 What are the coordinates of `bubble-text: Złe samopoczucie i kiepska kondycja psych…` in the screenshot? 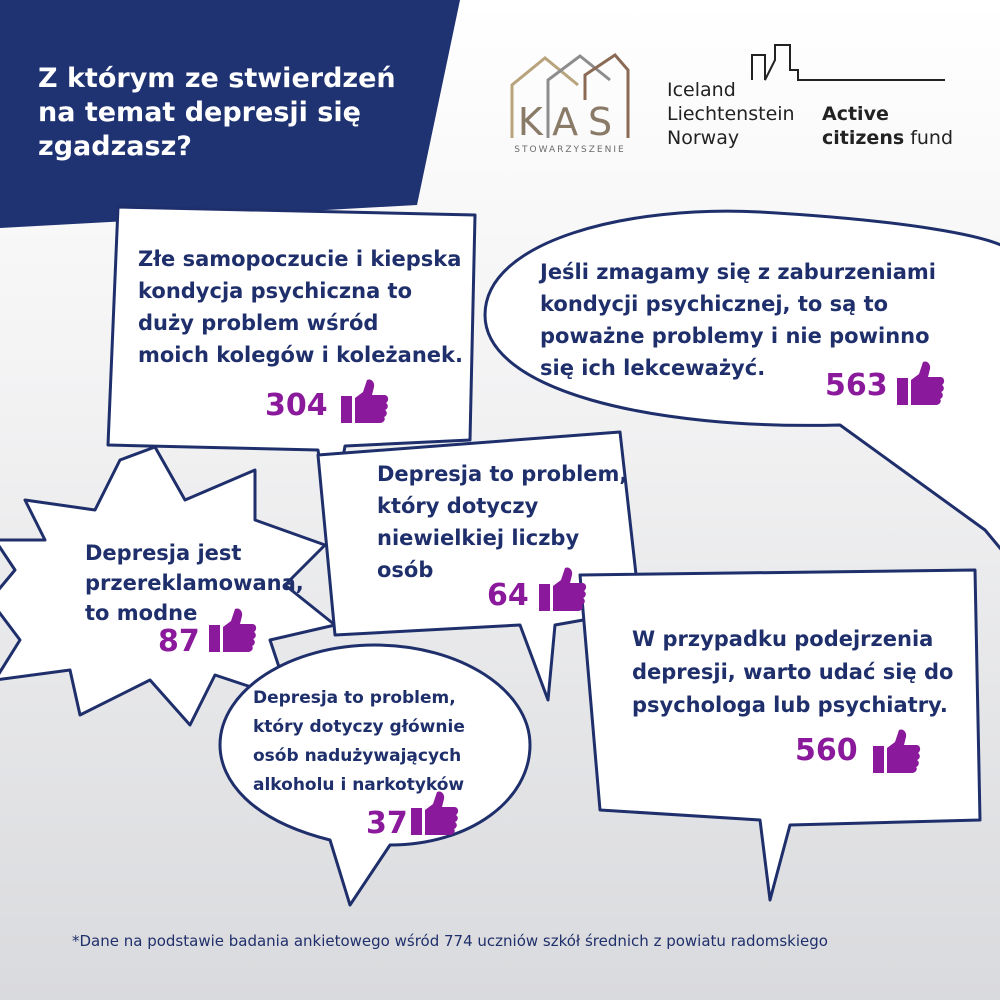 It's located at (300, 307).